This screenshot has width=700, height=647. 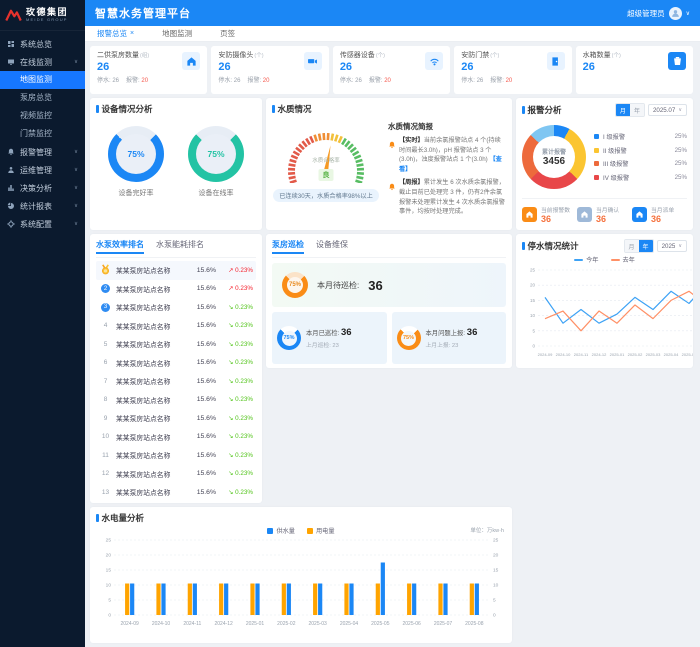 What do you see at coordinates (177, 33) in the screenshot?
I see `tab-1: 地图监测` at bounding box center [177, 33].